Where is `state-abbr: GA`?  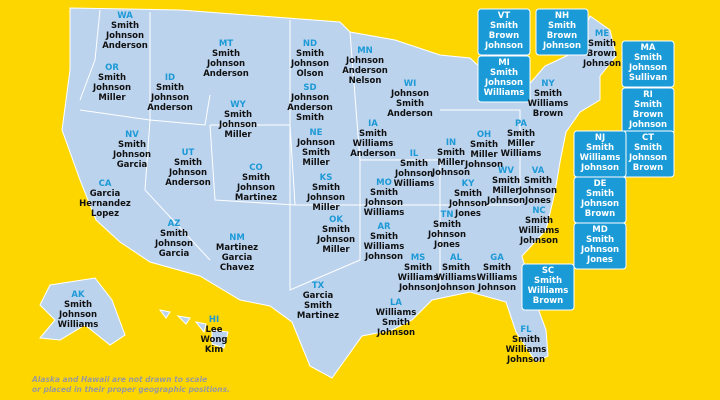 state-abbr: GA is located at coordinates (497, 258).